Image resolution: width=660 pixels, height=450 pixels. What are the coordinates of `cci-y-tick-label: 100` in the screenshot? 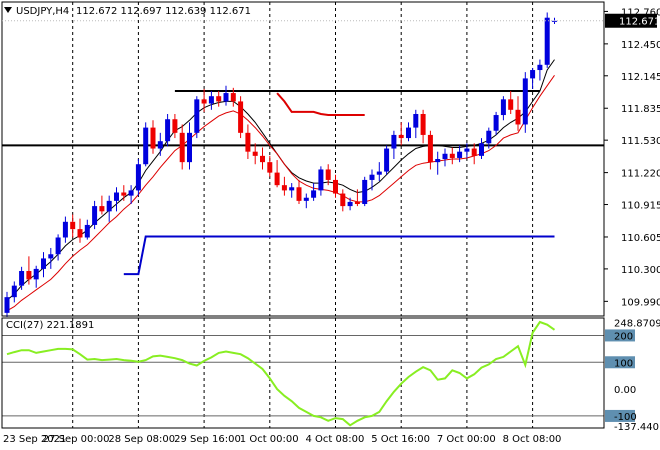 It's located at (623, 363).